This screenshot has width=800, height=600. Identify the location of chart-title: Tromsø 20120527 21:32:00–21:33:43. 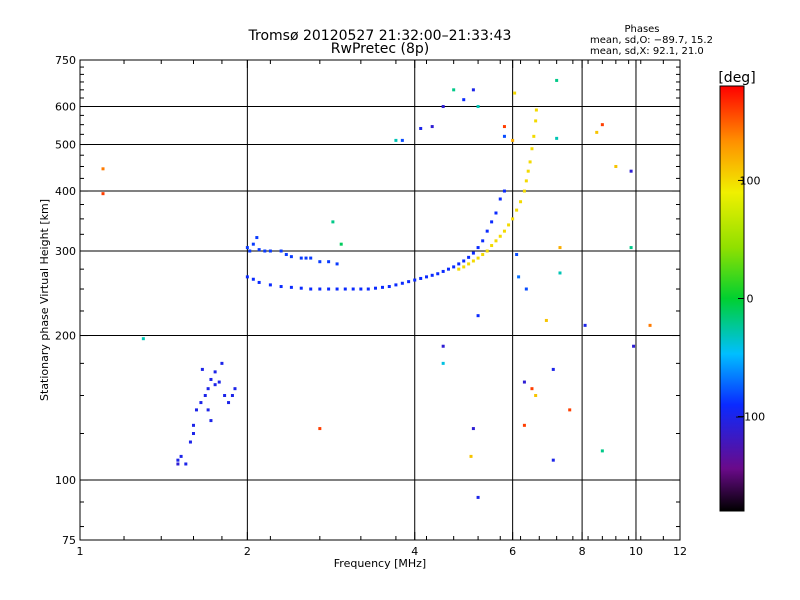
(380, 36).